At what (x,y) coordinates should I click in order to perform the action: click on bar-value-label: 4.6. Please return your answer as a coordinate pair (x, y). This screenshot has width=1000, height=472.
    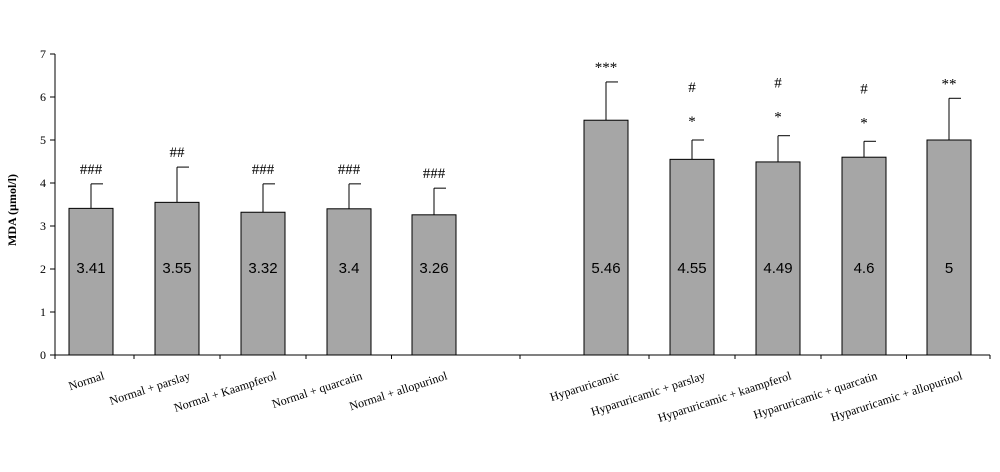
    Looking at the image, I should click on (864, 268).